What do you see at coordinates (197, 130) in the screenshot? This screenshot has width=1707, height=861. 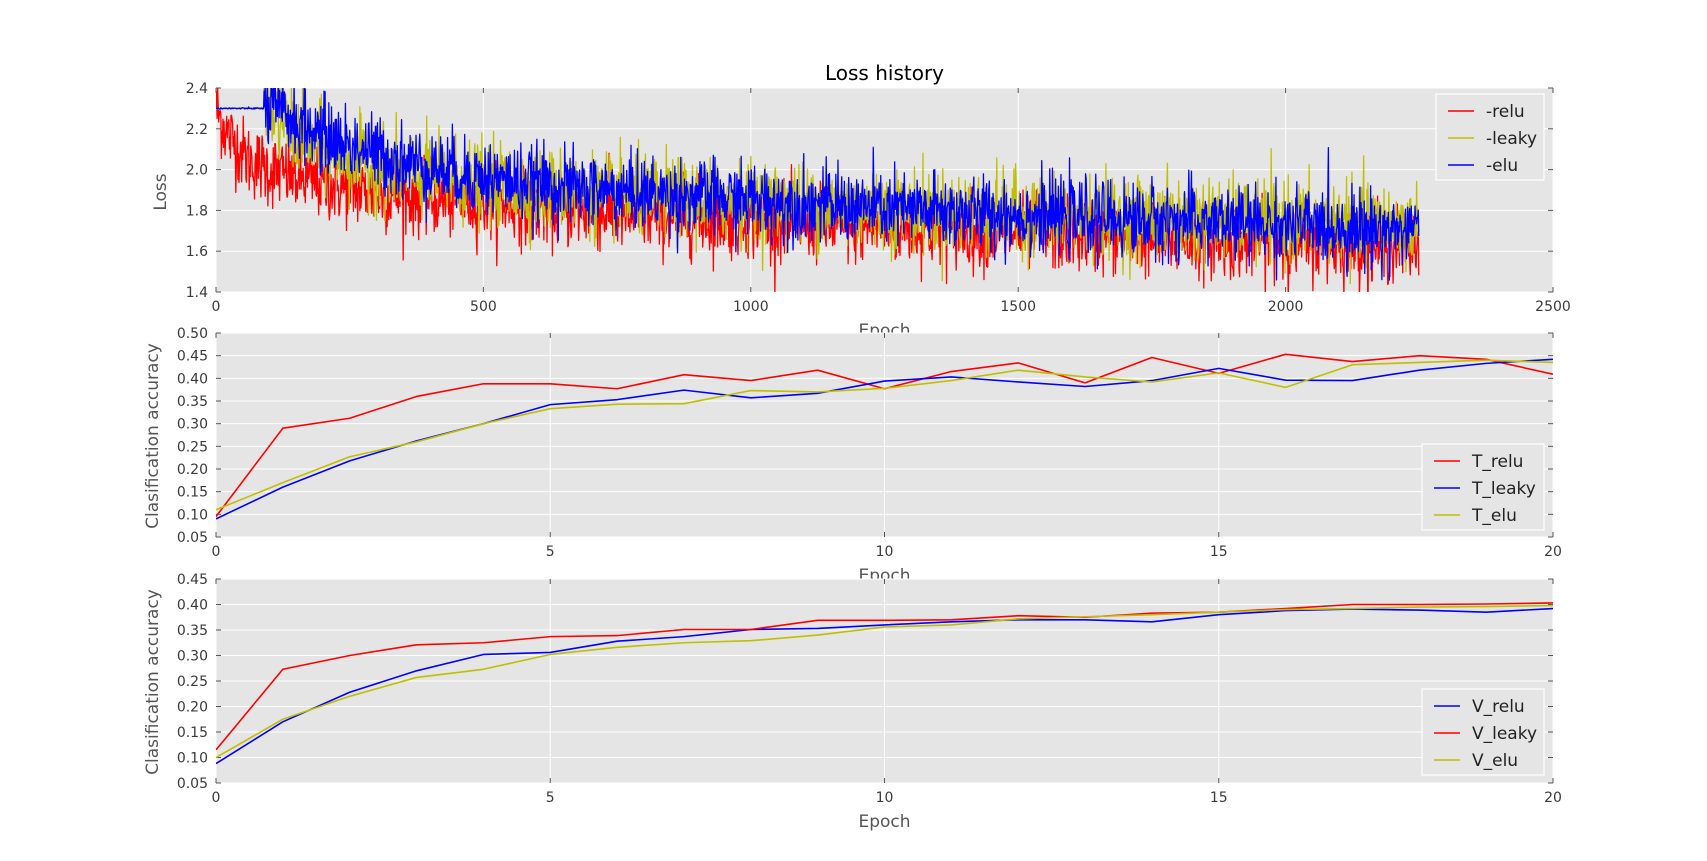 I see `y-tick-label: 2.2` at bounding box center [197, 130].